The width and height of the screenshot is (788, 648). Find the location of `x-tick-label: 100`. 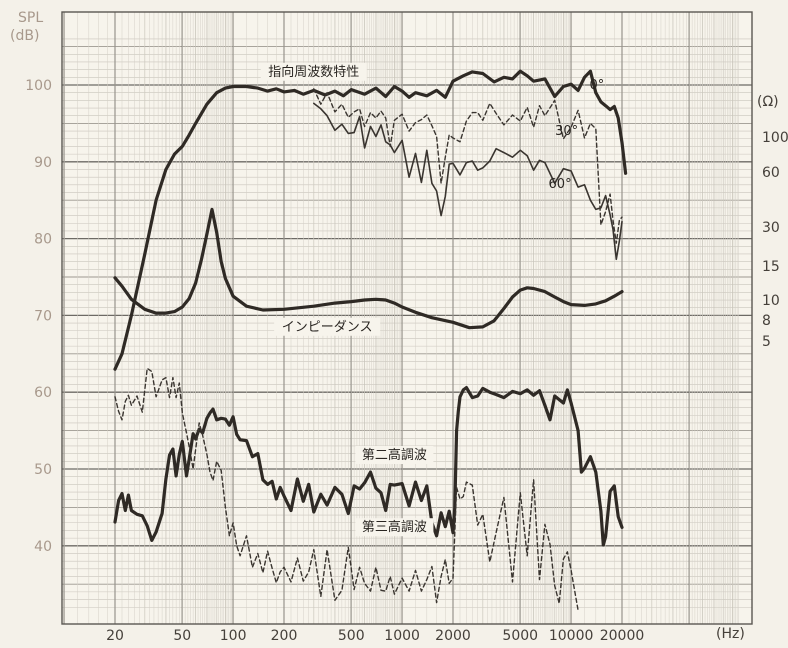

x-tick-label: 100 is located at coordinates (233, 636).